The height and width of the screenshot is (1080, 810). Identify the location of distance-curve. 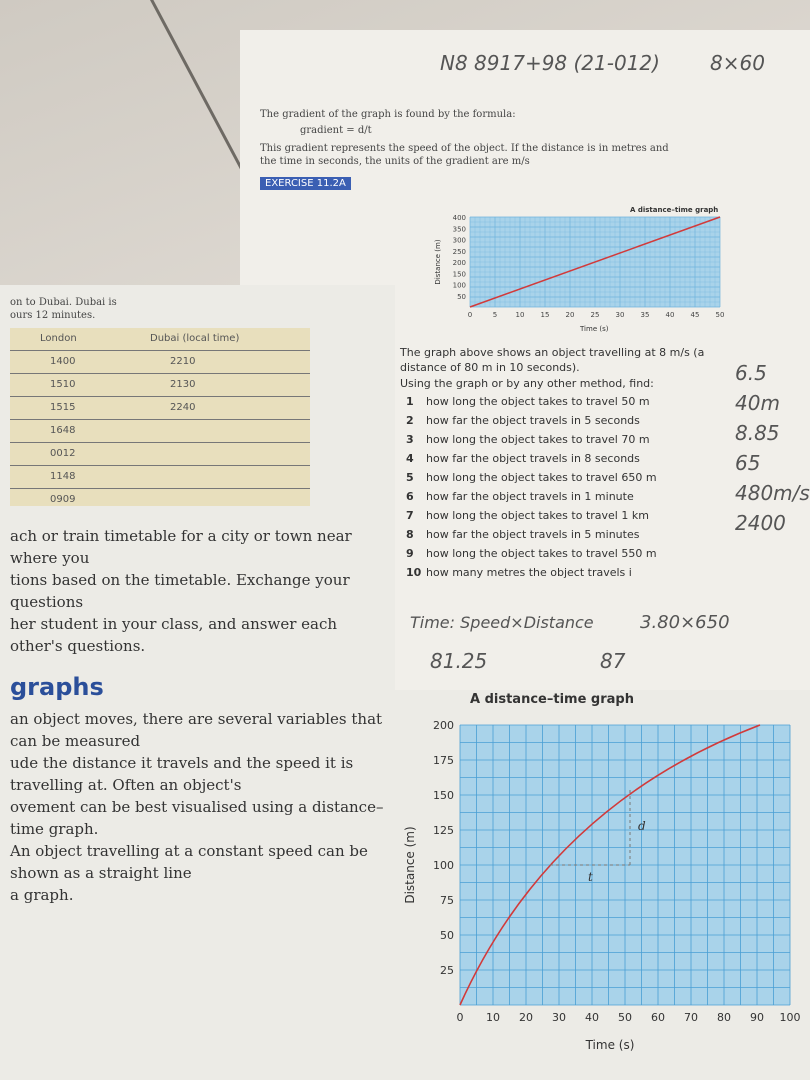
(610, 865).